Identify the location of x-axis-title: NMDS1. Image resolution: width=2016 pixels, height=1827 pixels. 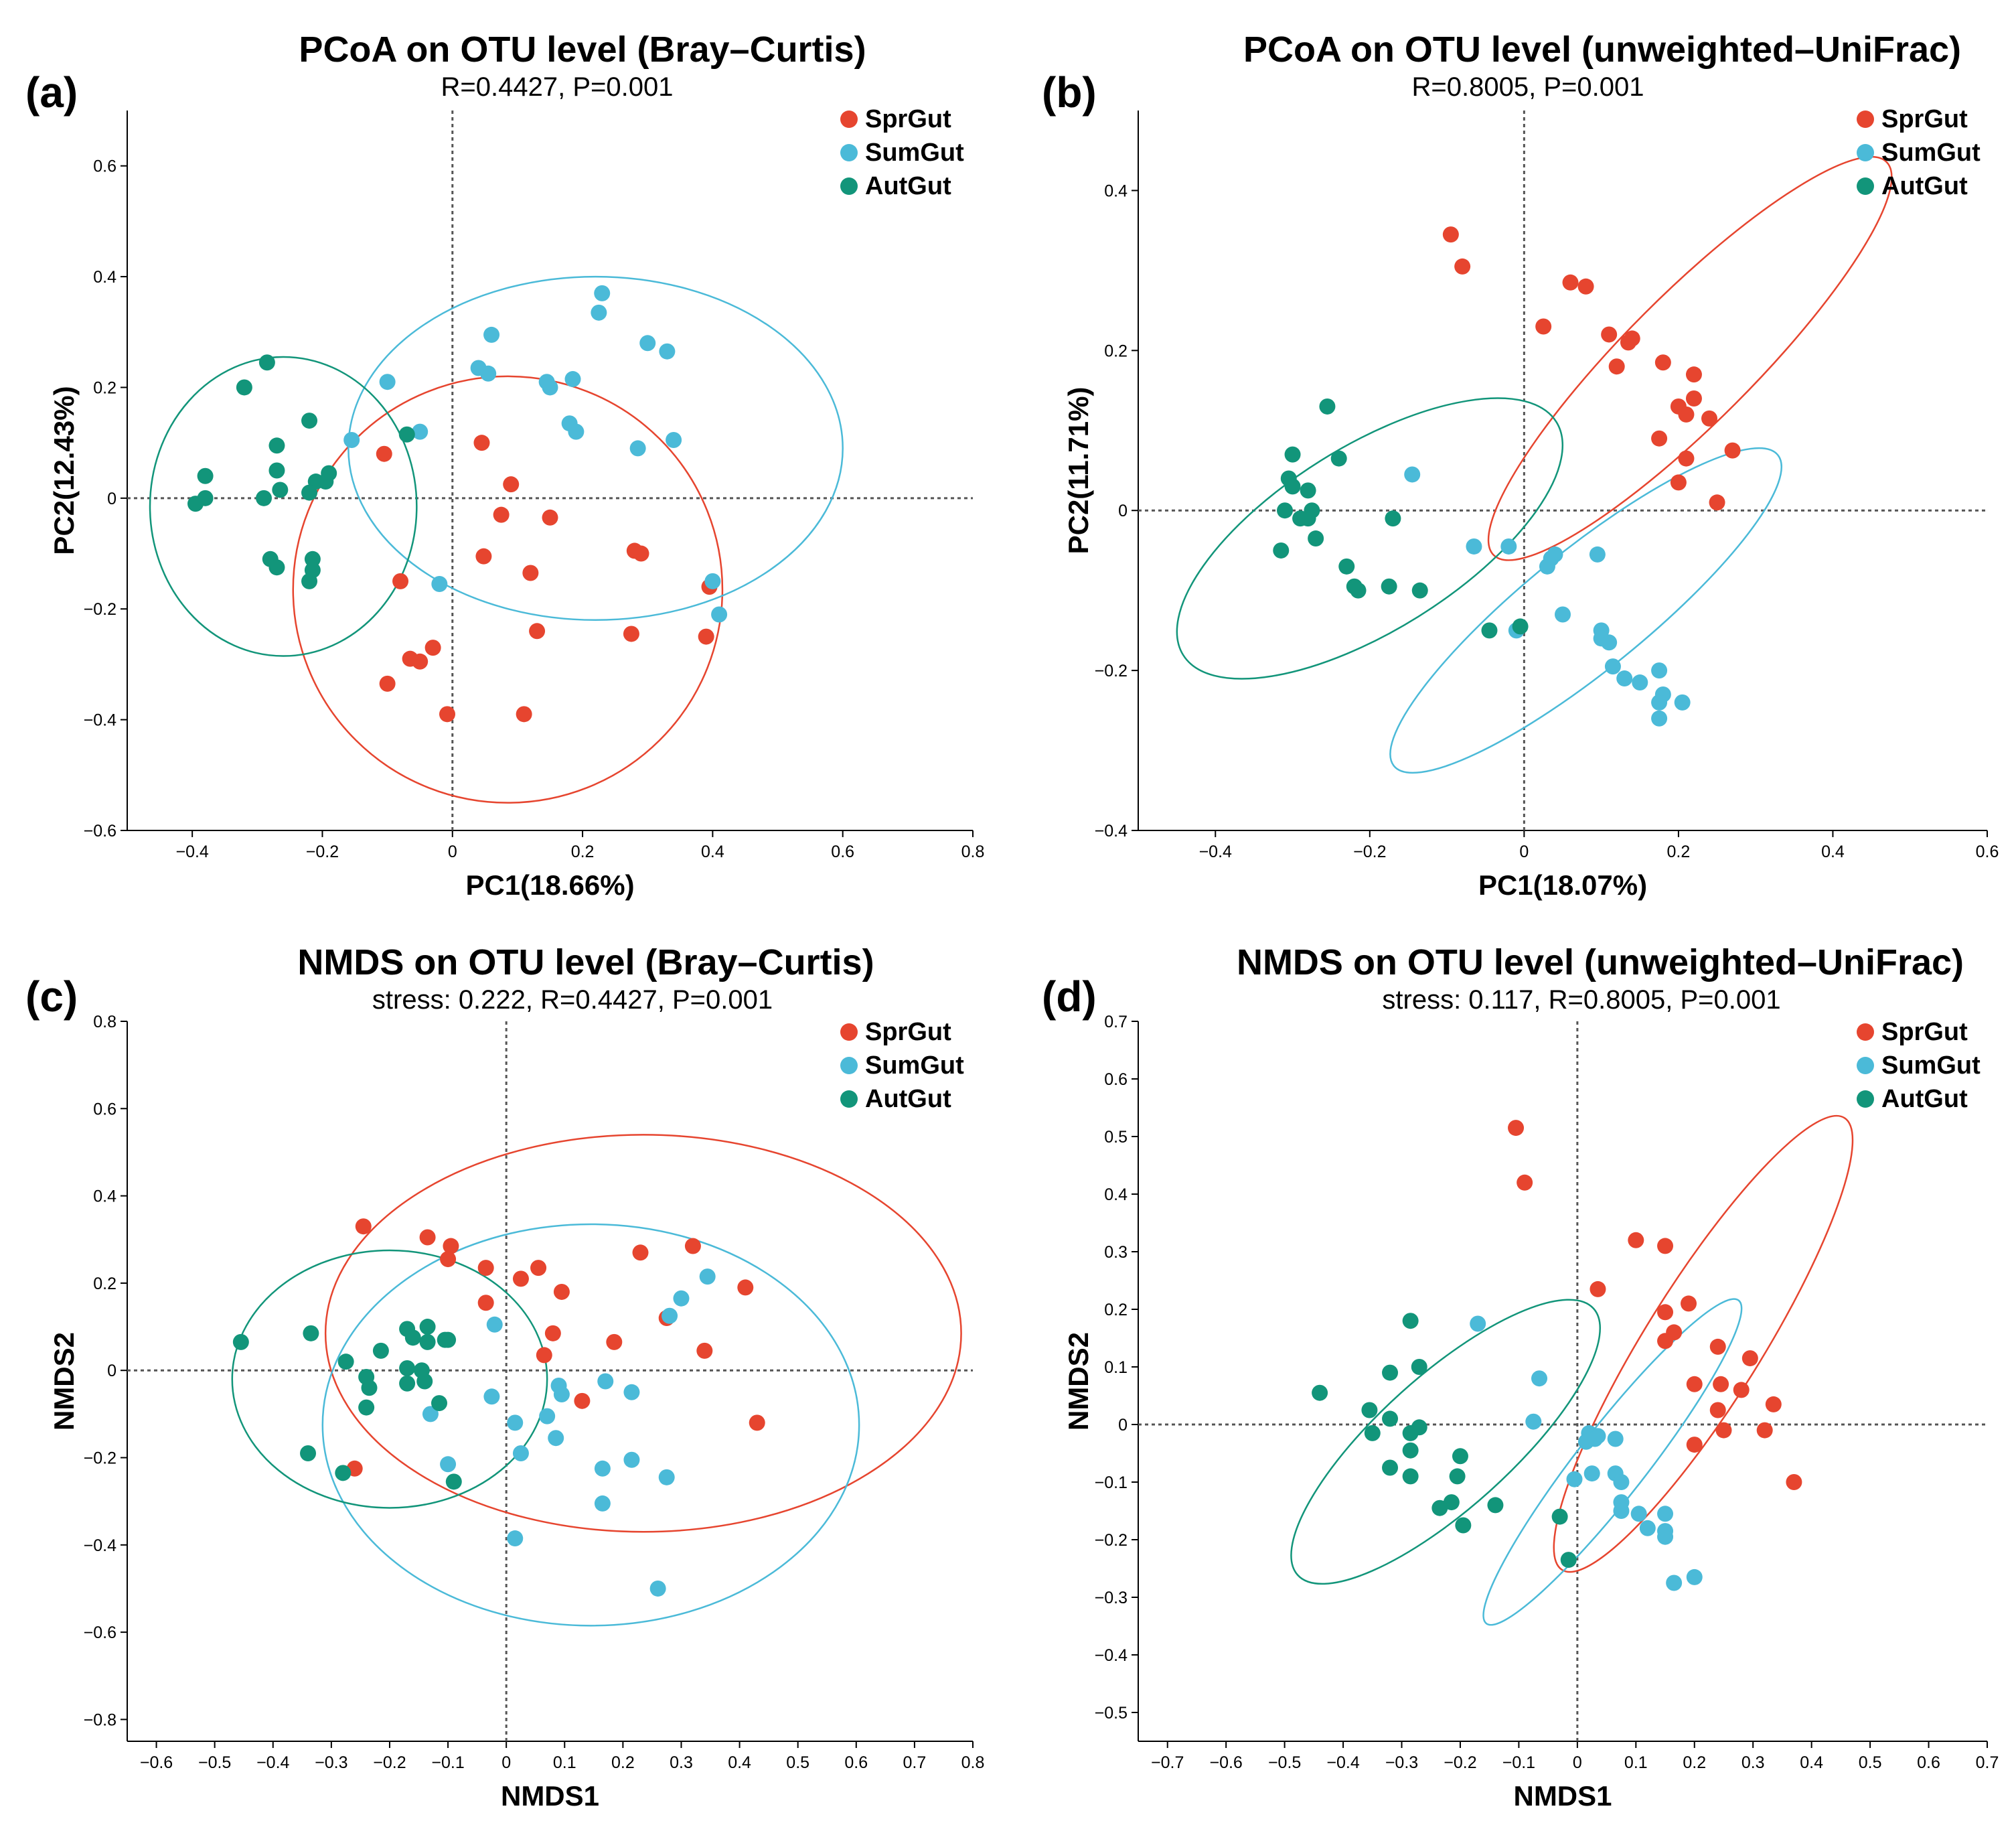
(550, 1796).